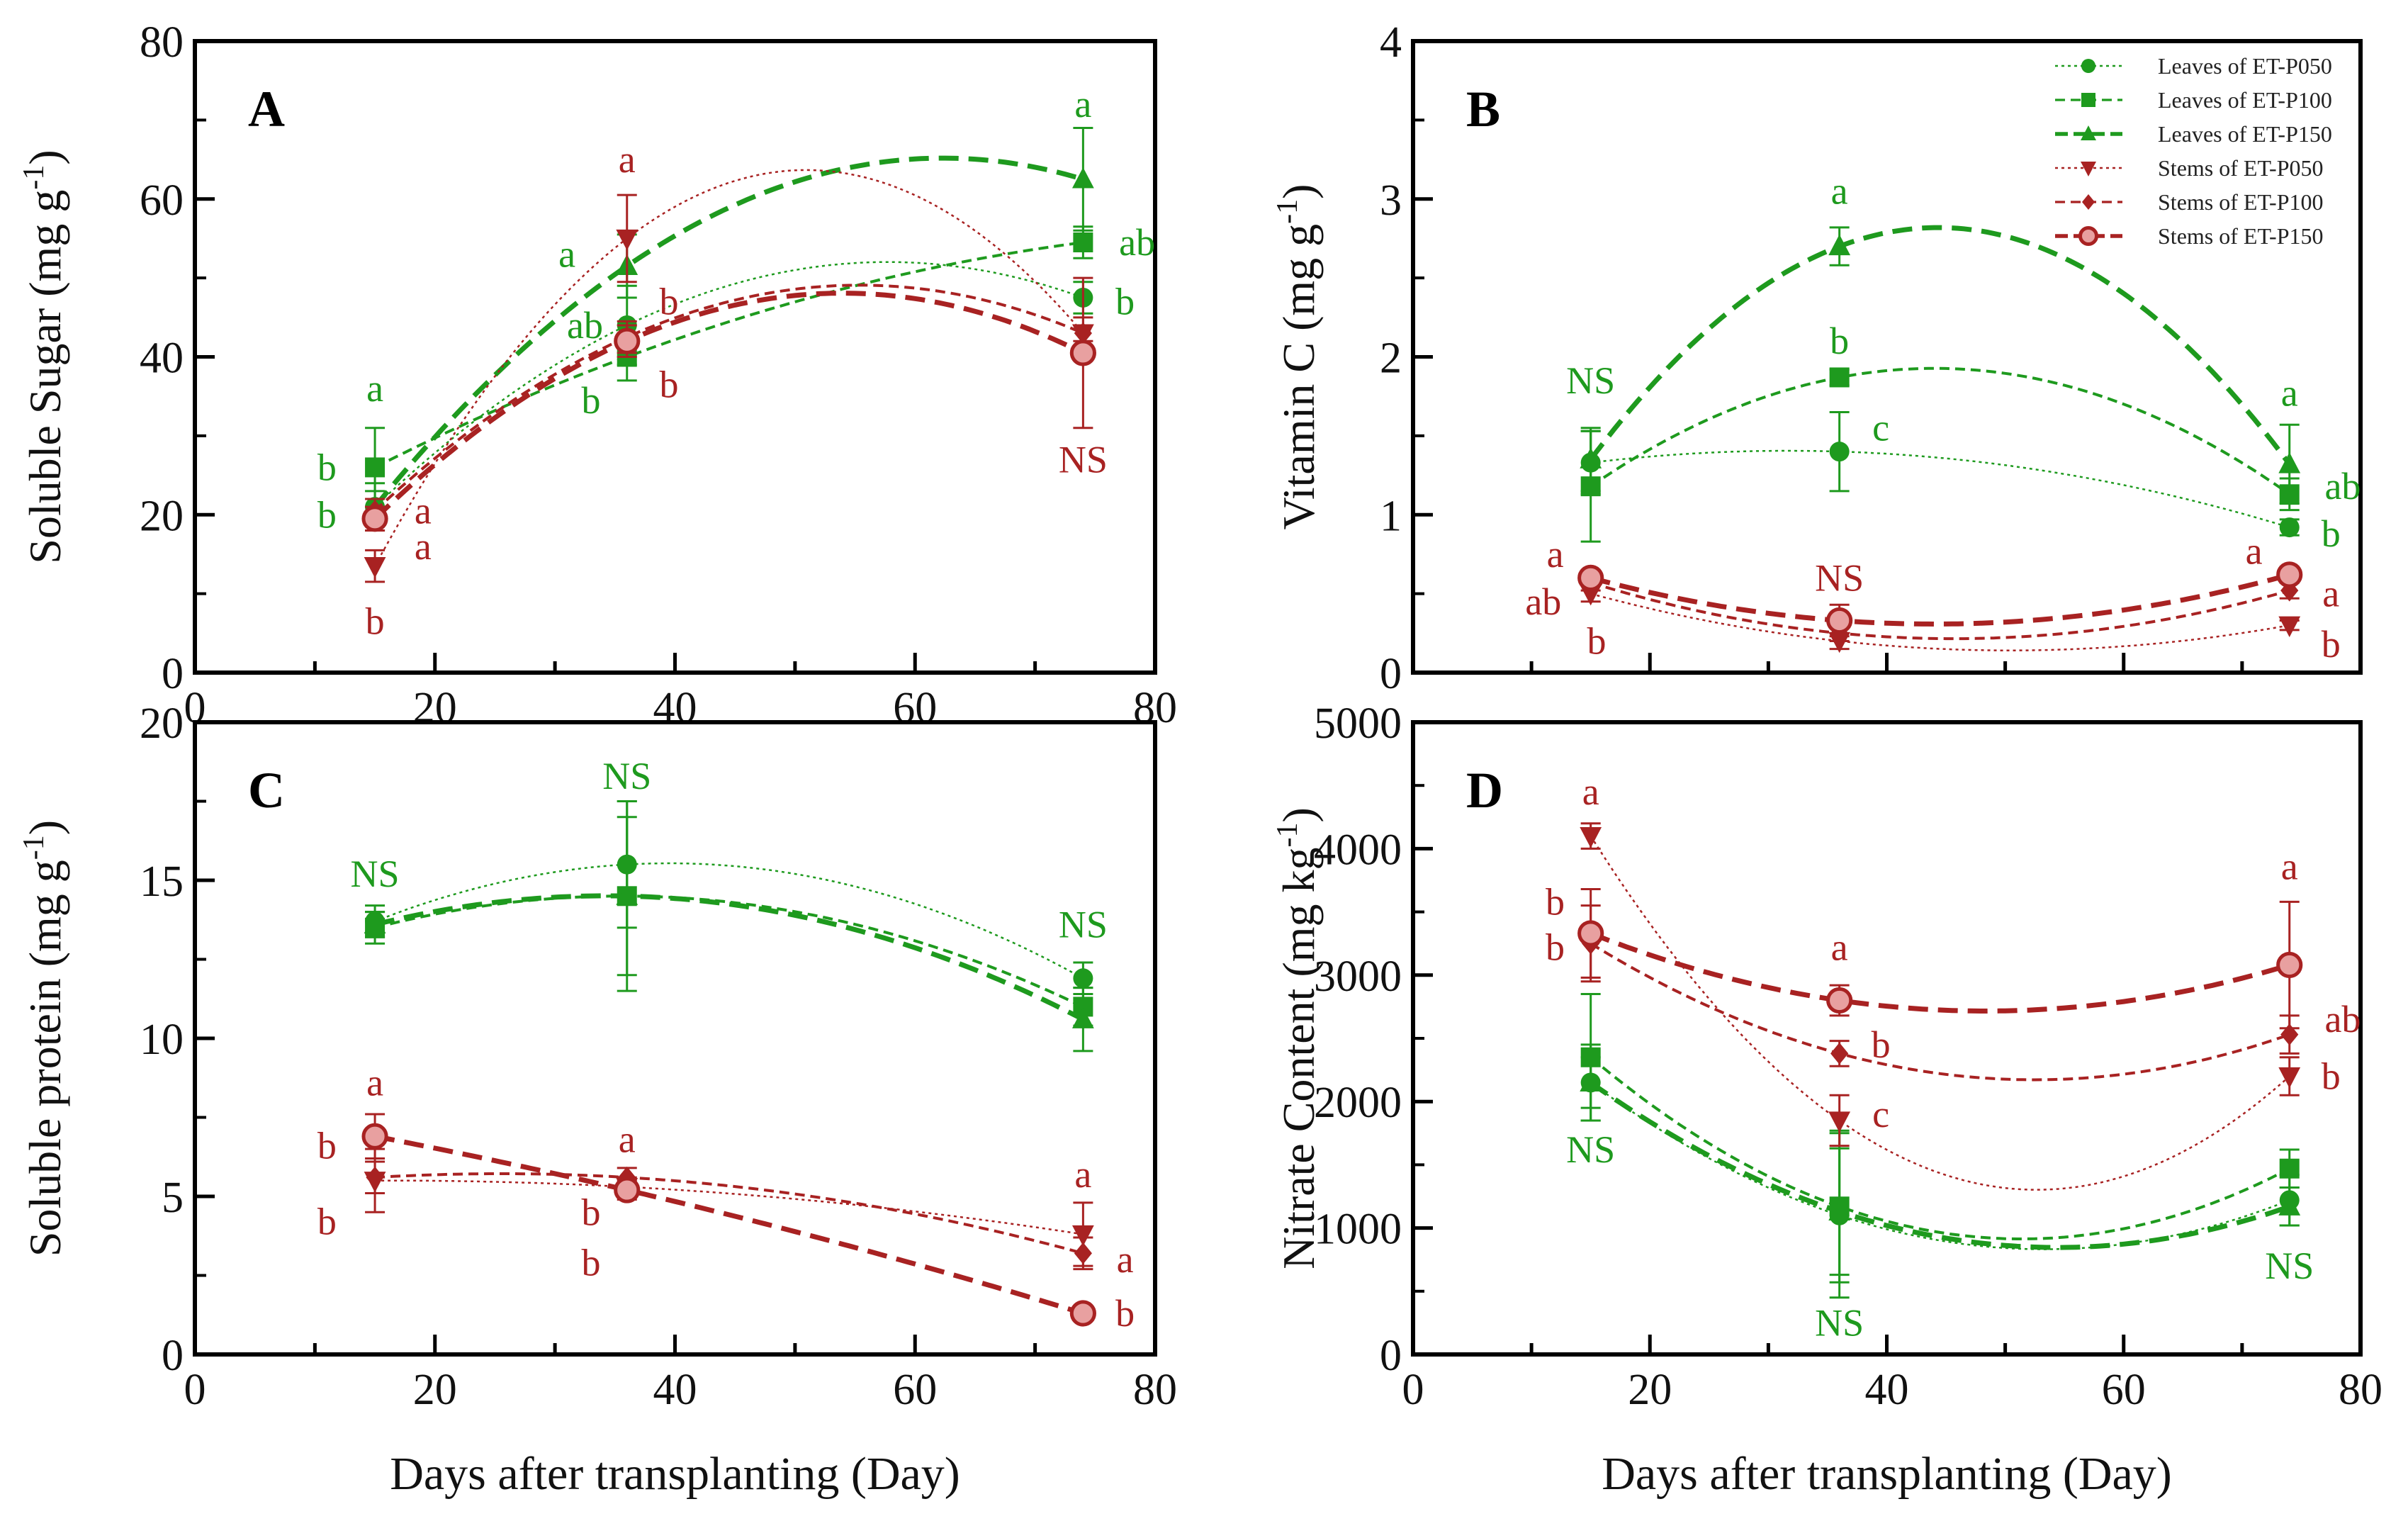 Image resolution: width=2408 pixels, height=1521 pixels. What do you see at coordinates (1483, 109) in the screenshot?
I see `panel-label: B` at bounding box center [1483, 109].